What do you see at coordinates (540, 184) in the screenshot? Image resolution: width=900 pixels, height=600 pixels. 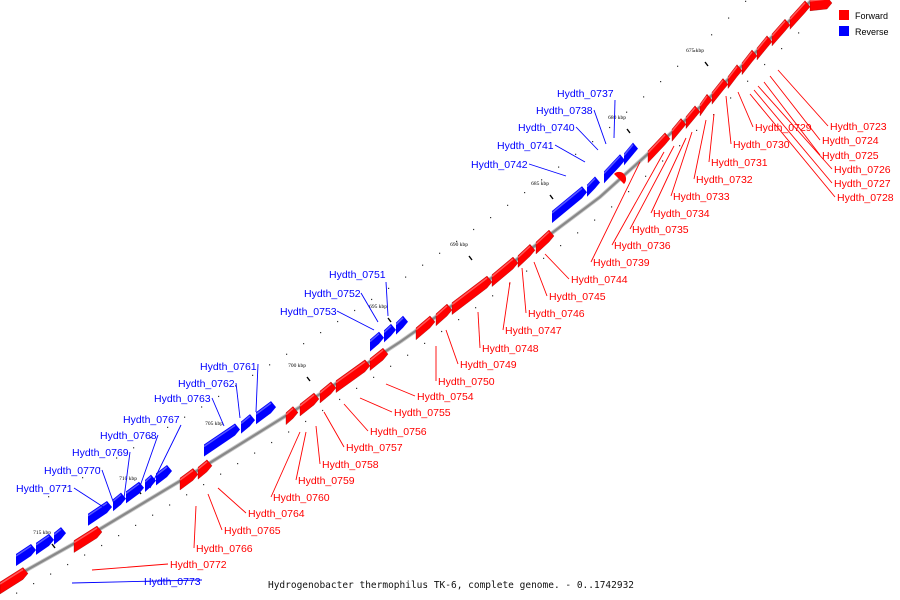 I see `tick-label: 685 kbp` at bounding box center [540, 184].